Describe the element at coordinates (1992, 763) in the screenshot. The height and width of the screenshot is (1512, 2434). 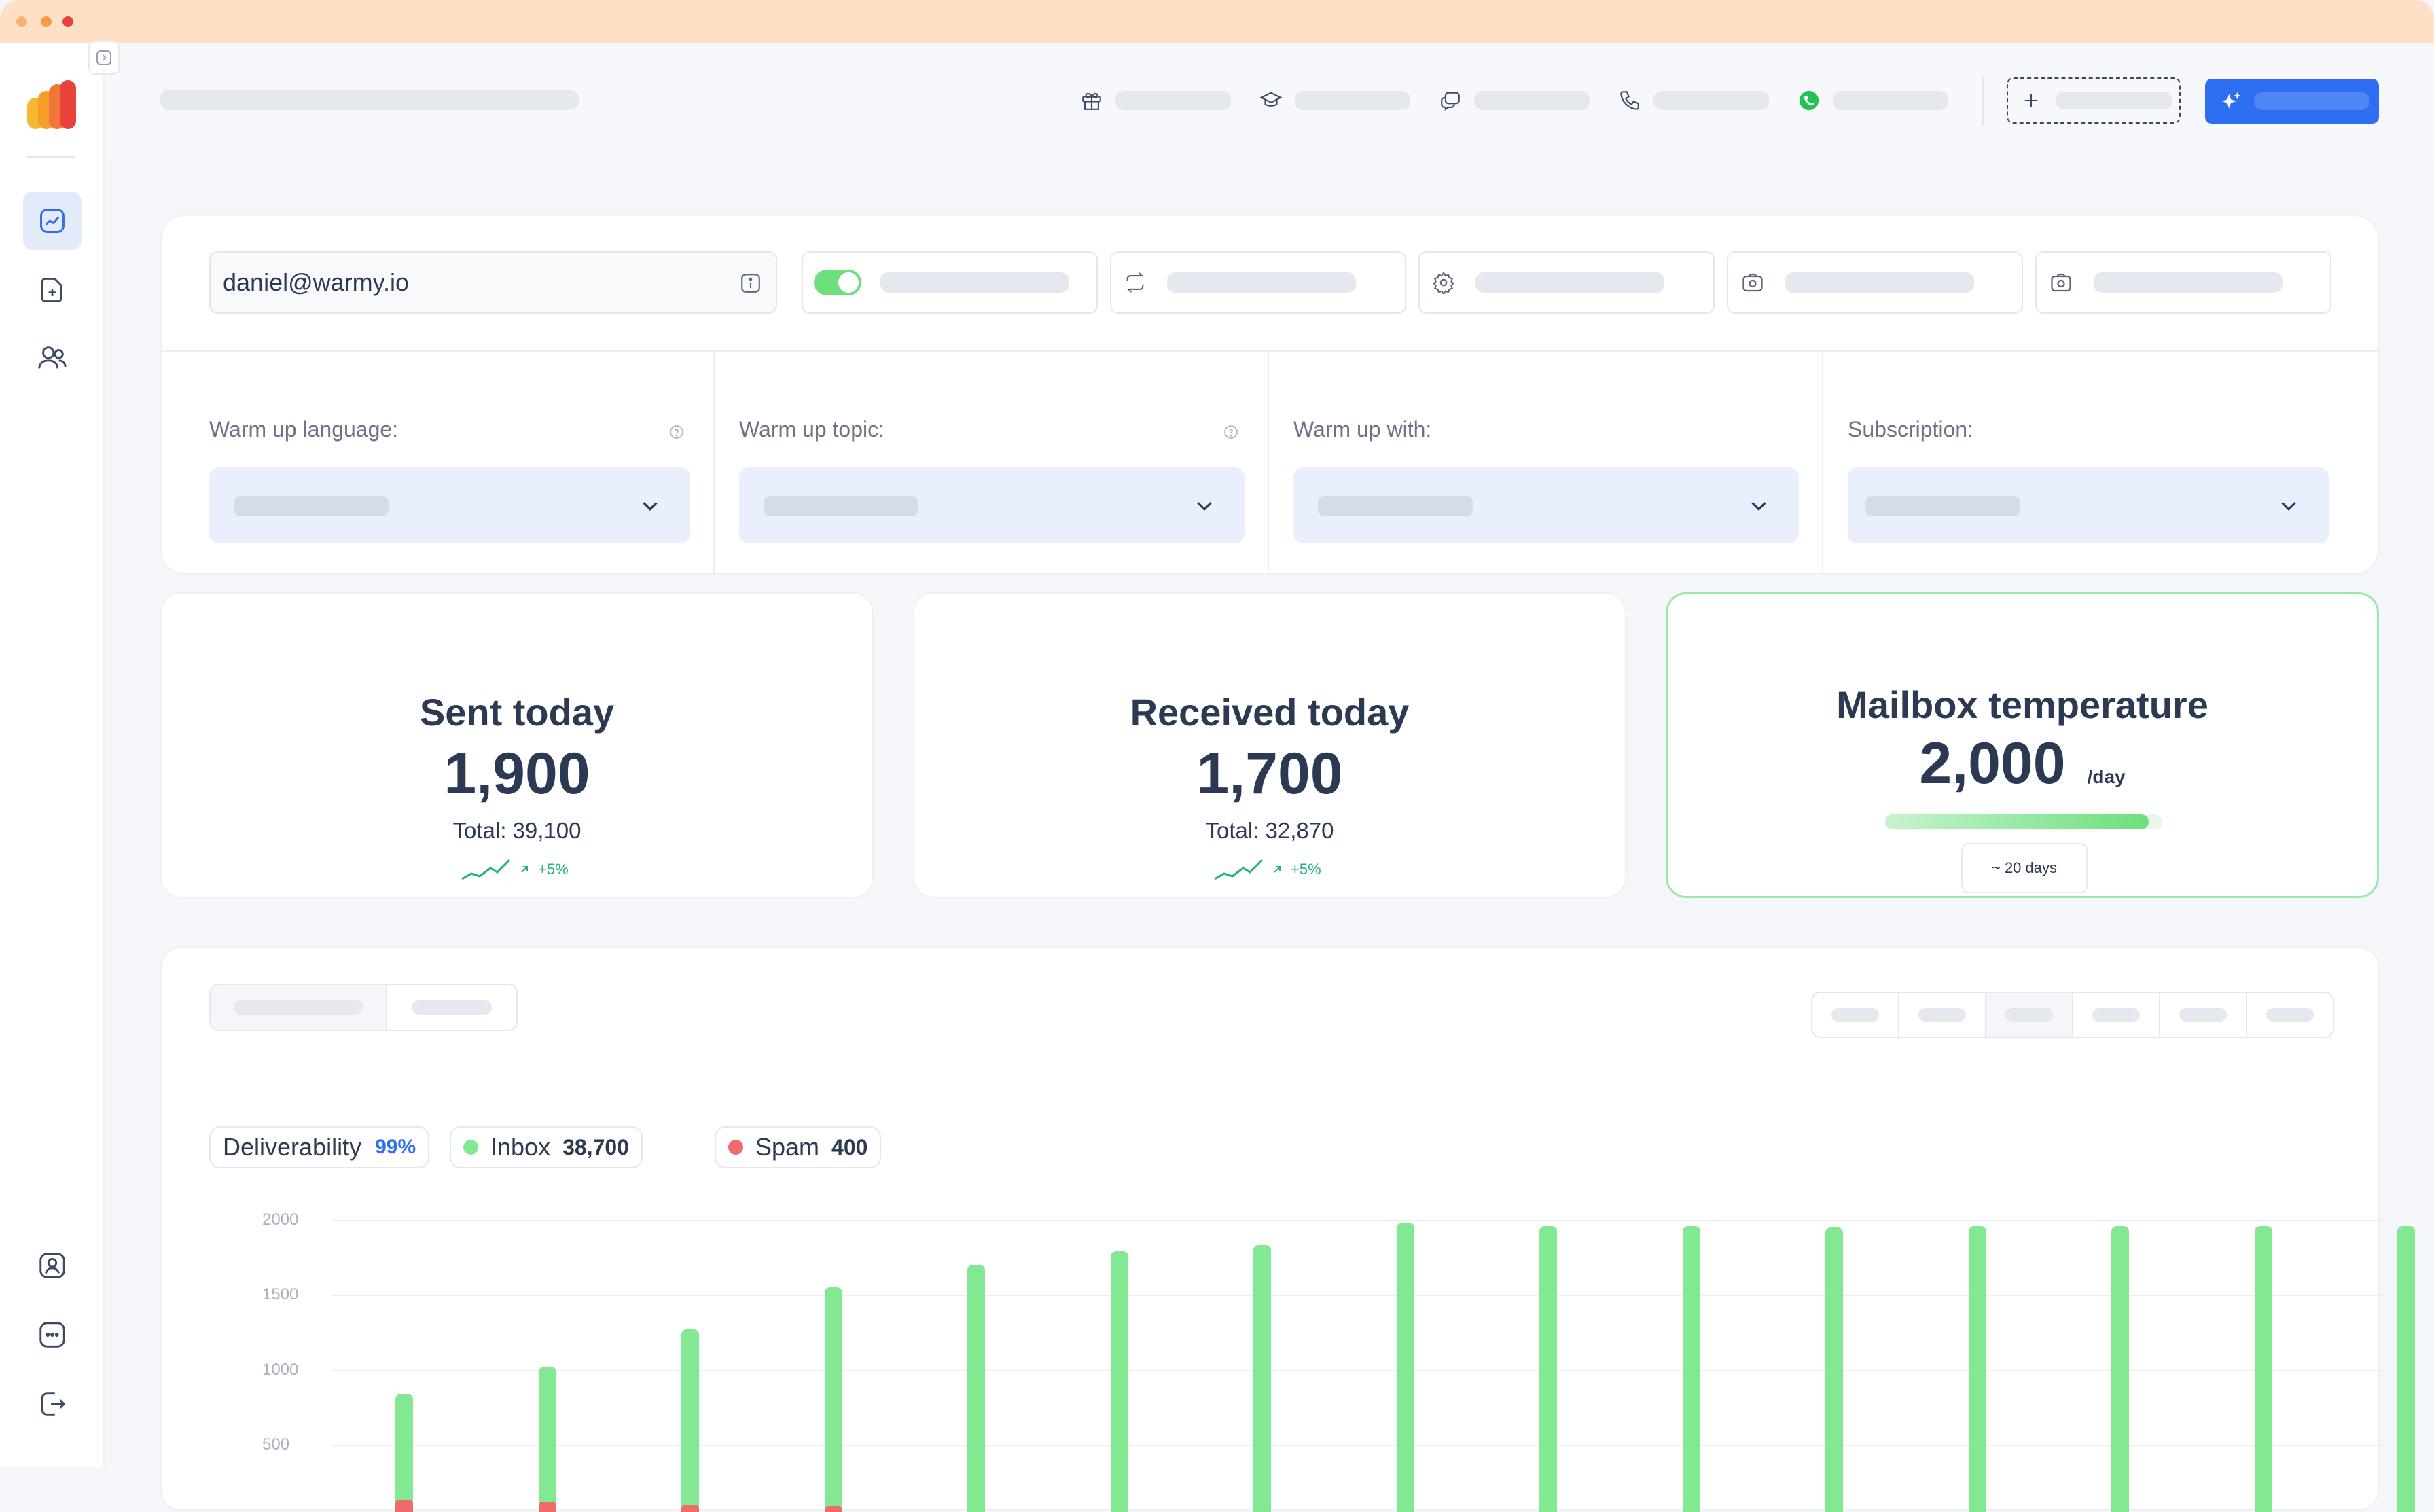
I see `temperature-value: 2,000` at that location.